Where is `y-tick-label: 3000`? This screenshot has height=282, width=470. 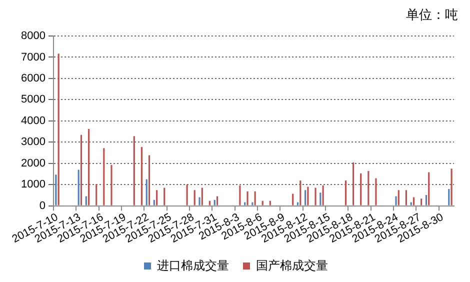 y-tick-label: 3000 is located at coordinates (33, 142).